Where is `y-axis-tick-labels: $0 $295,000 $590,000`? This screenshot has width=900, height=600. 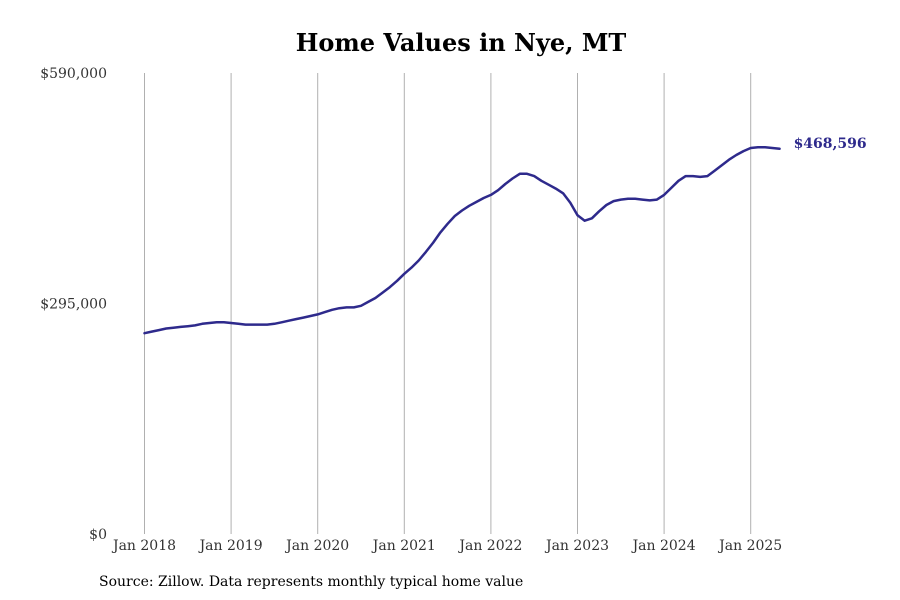 y-axis-tick-labels: $0 $295,000 $590,000 is located at coordinates (73, 304).